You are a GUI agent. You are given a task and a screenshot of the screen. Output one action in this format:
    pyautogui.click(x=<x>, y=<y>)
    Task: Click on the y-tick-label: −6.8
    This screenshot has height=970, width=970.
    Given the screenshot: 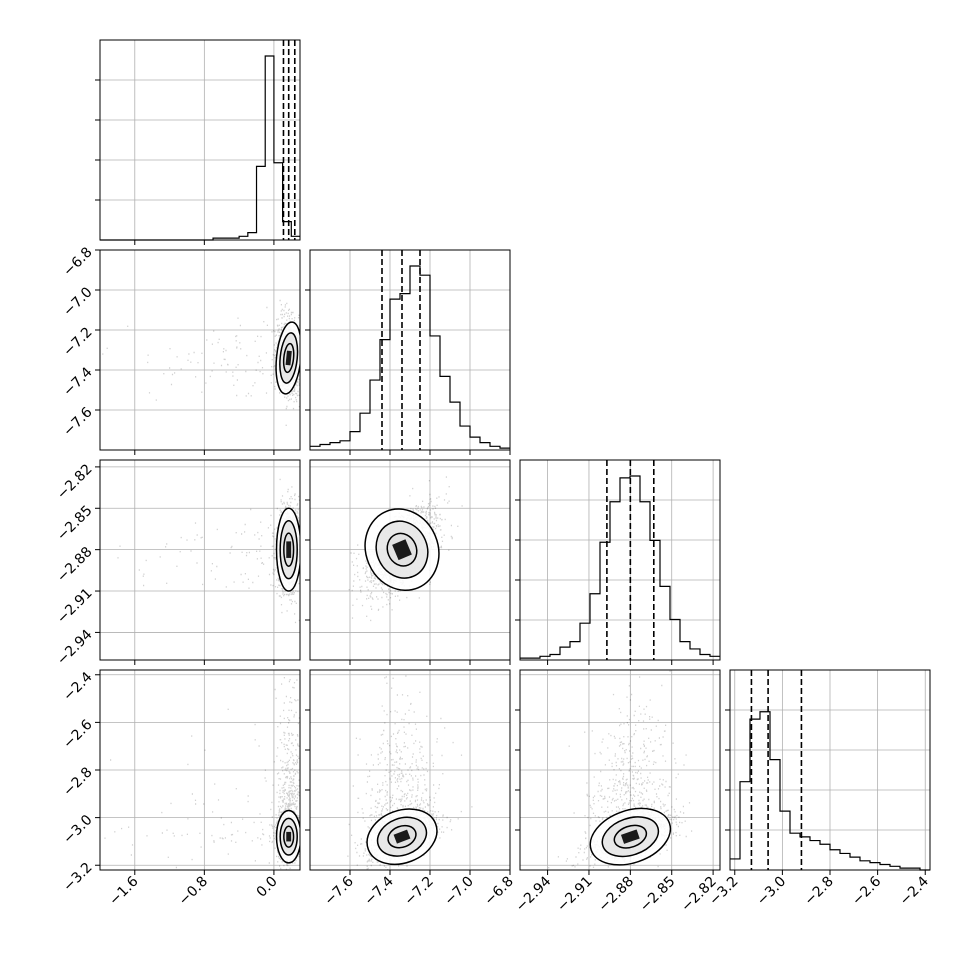 What is the action you would take?
    pyautogui.click(x=77, y=261)
    